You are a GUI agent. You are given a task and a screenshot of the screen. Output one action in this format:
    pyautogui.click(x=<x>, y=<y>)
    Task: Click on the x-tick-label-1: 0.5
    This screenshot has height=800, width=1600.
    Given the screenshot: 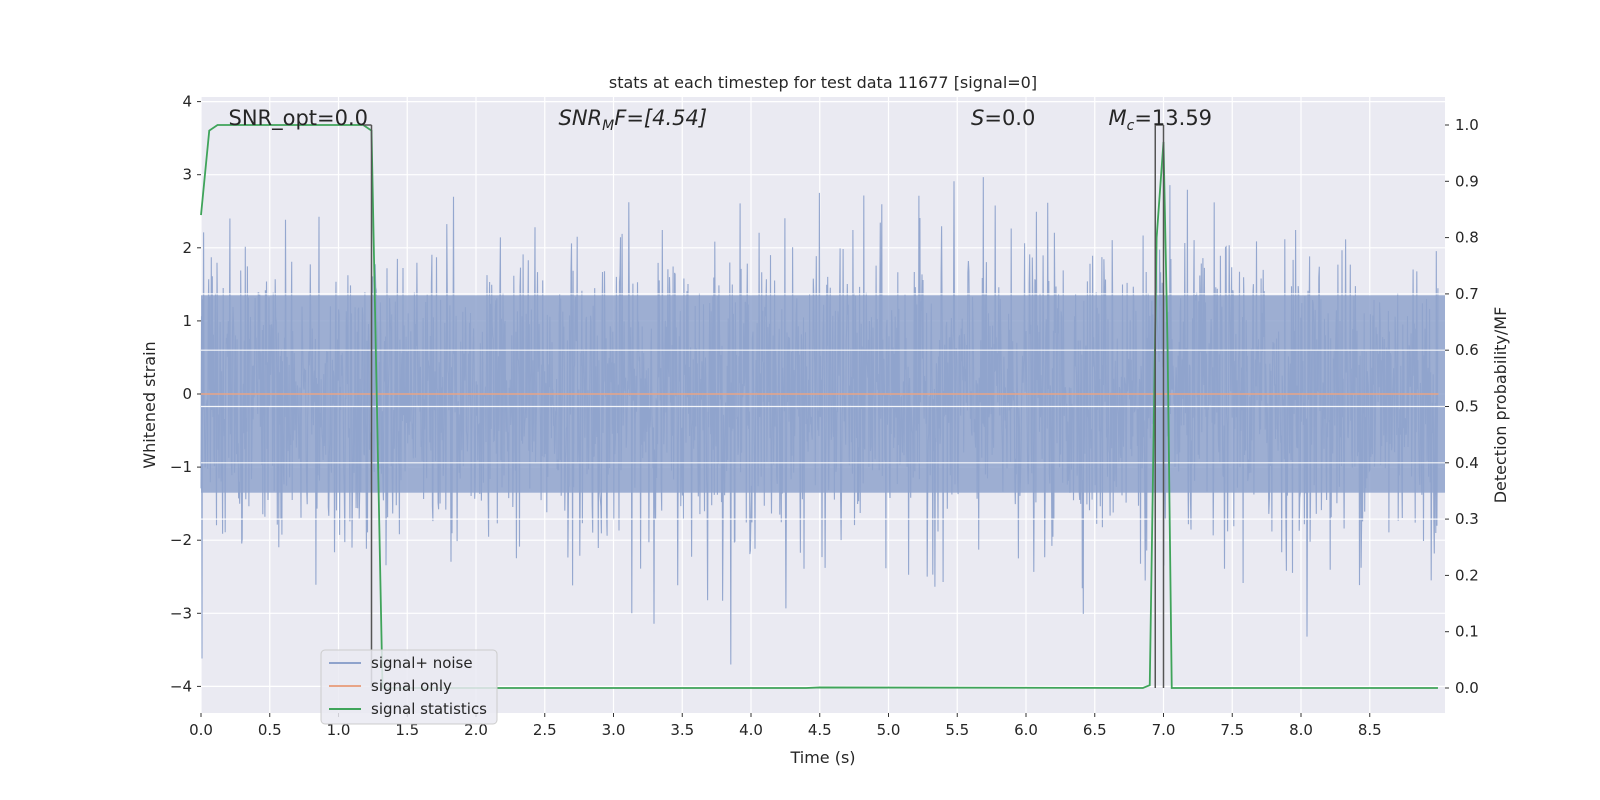 What is the action you would take?
    pyautogui.click(x=270, y=730)
    